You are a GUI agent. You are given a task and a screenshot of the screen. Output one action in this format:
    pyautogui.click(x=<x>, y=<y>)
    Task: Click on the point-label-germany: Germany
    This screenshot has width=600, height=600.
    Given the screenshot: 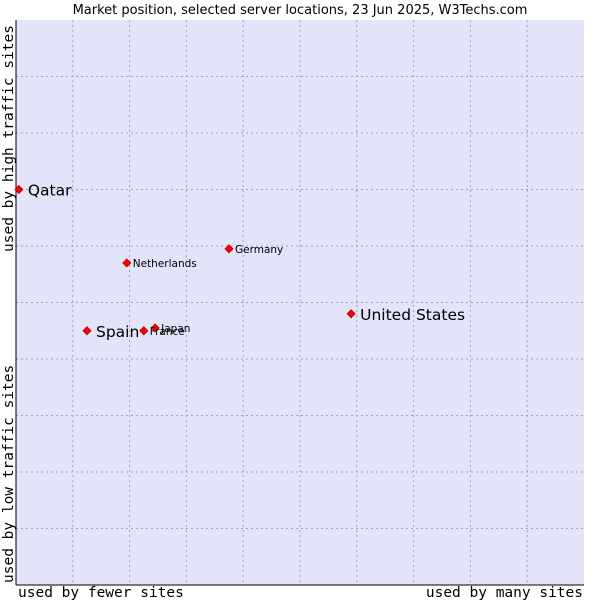 What is the action you would take?
    pyautogui.click(x=259, y=250)
    